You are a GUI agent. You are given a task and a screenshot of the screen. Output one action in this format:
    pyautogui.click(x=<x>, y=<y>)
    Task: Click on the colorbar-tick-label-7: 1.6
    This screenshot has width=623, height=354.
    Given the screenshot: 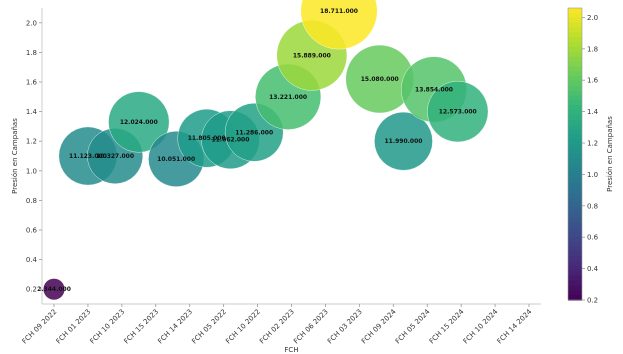 What is the action you would take?
    pyautogui.click(x=593, y=81)
    